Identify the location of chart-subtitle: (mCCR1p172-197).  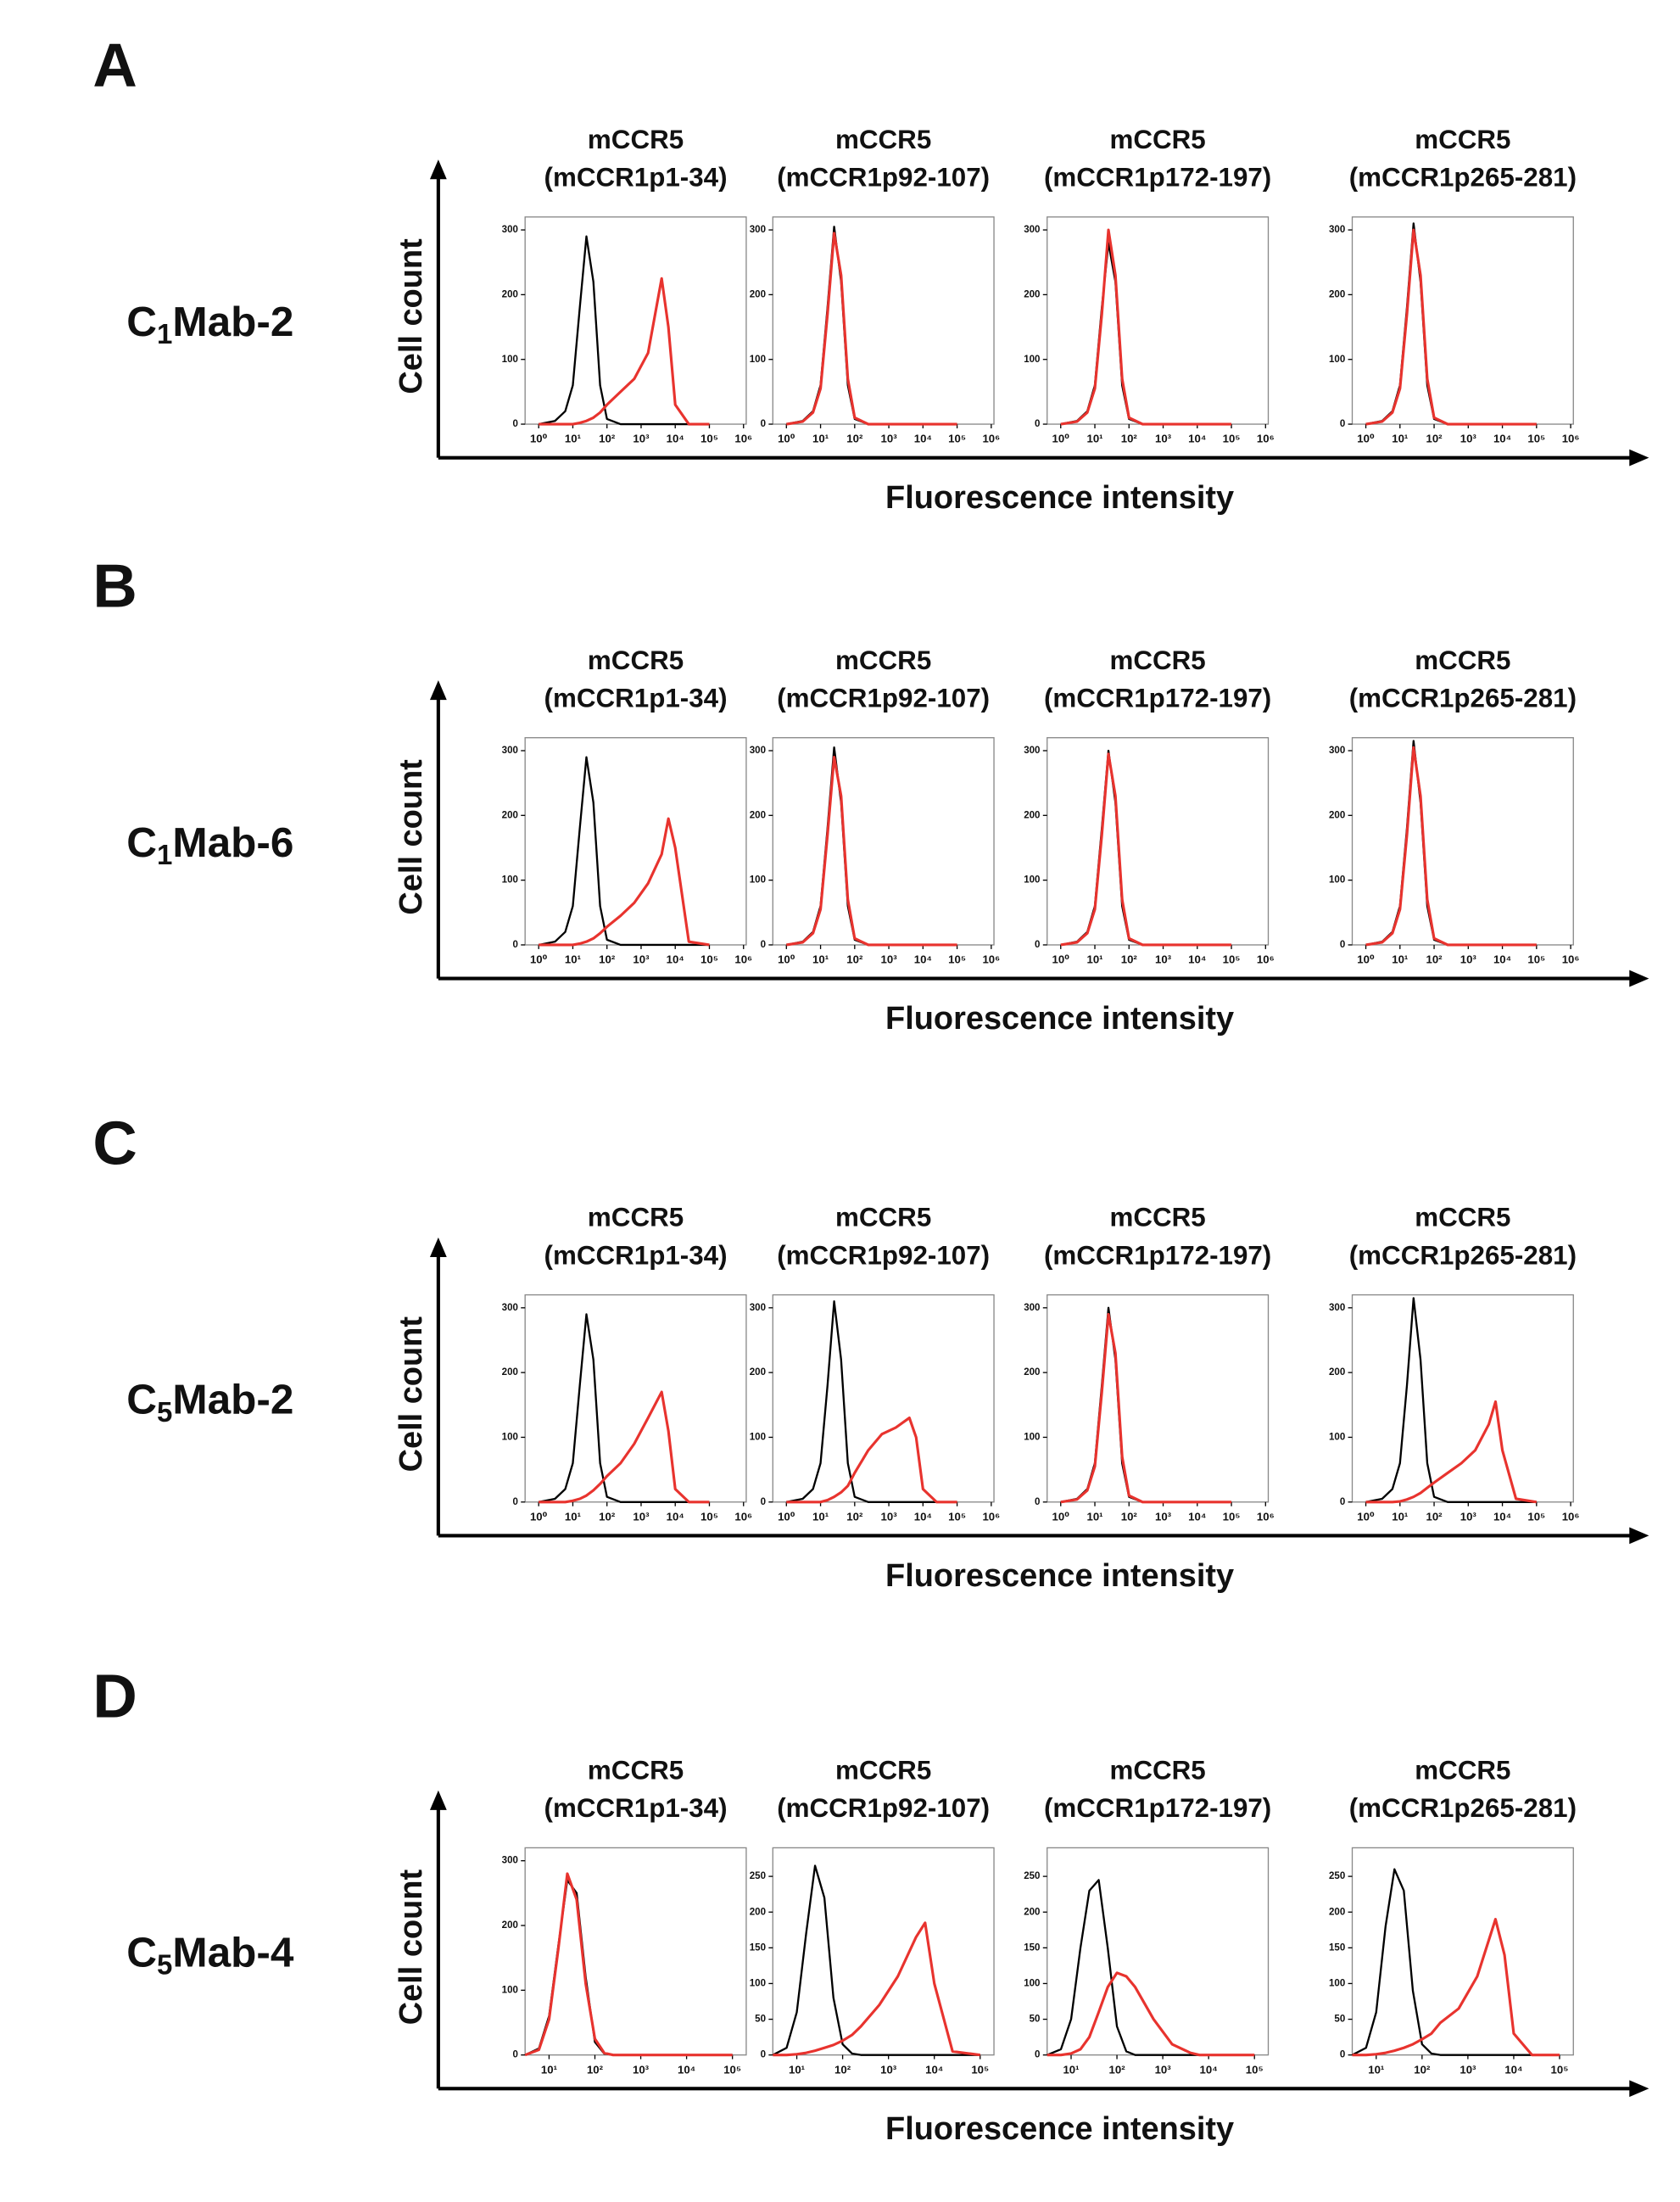
(1157, 1255).